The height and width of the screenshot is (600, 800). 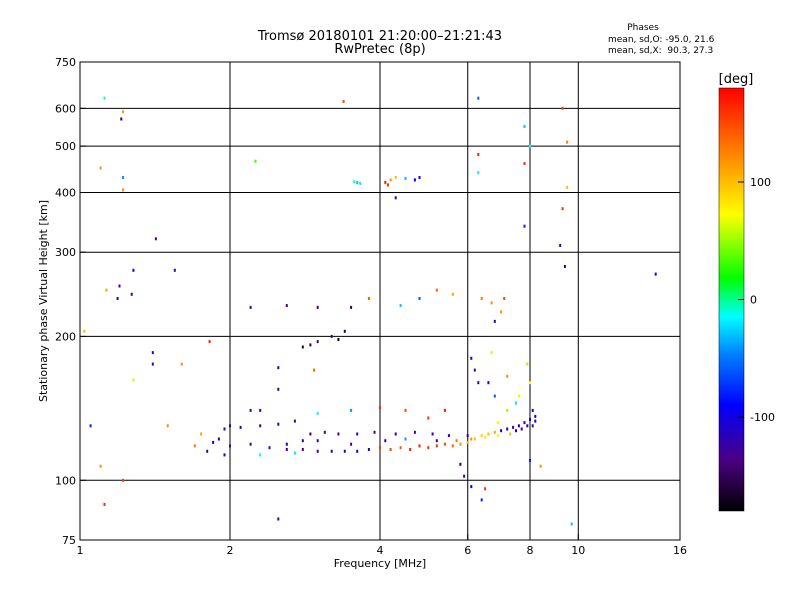 I want to click on y-tick-label: 750, so click(x=65, y=62).